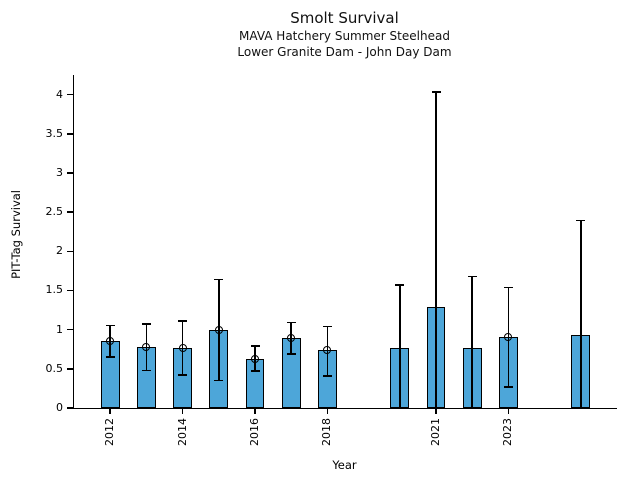 The height and width of the screenshot is (480, 640). Describe the element at coordinates (344, 52) in the screenshot. I see `chart-subtitle-line2: Lower Granite Dam - John Day Dam` at that location.